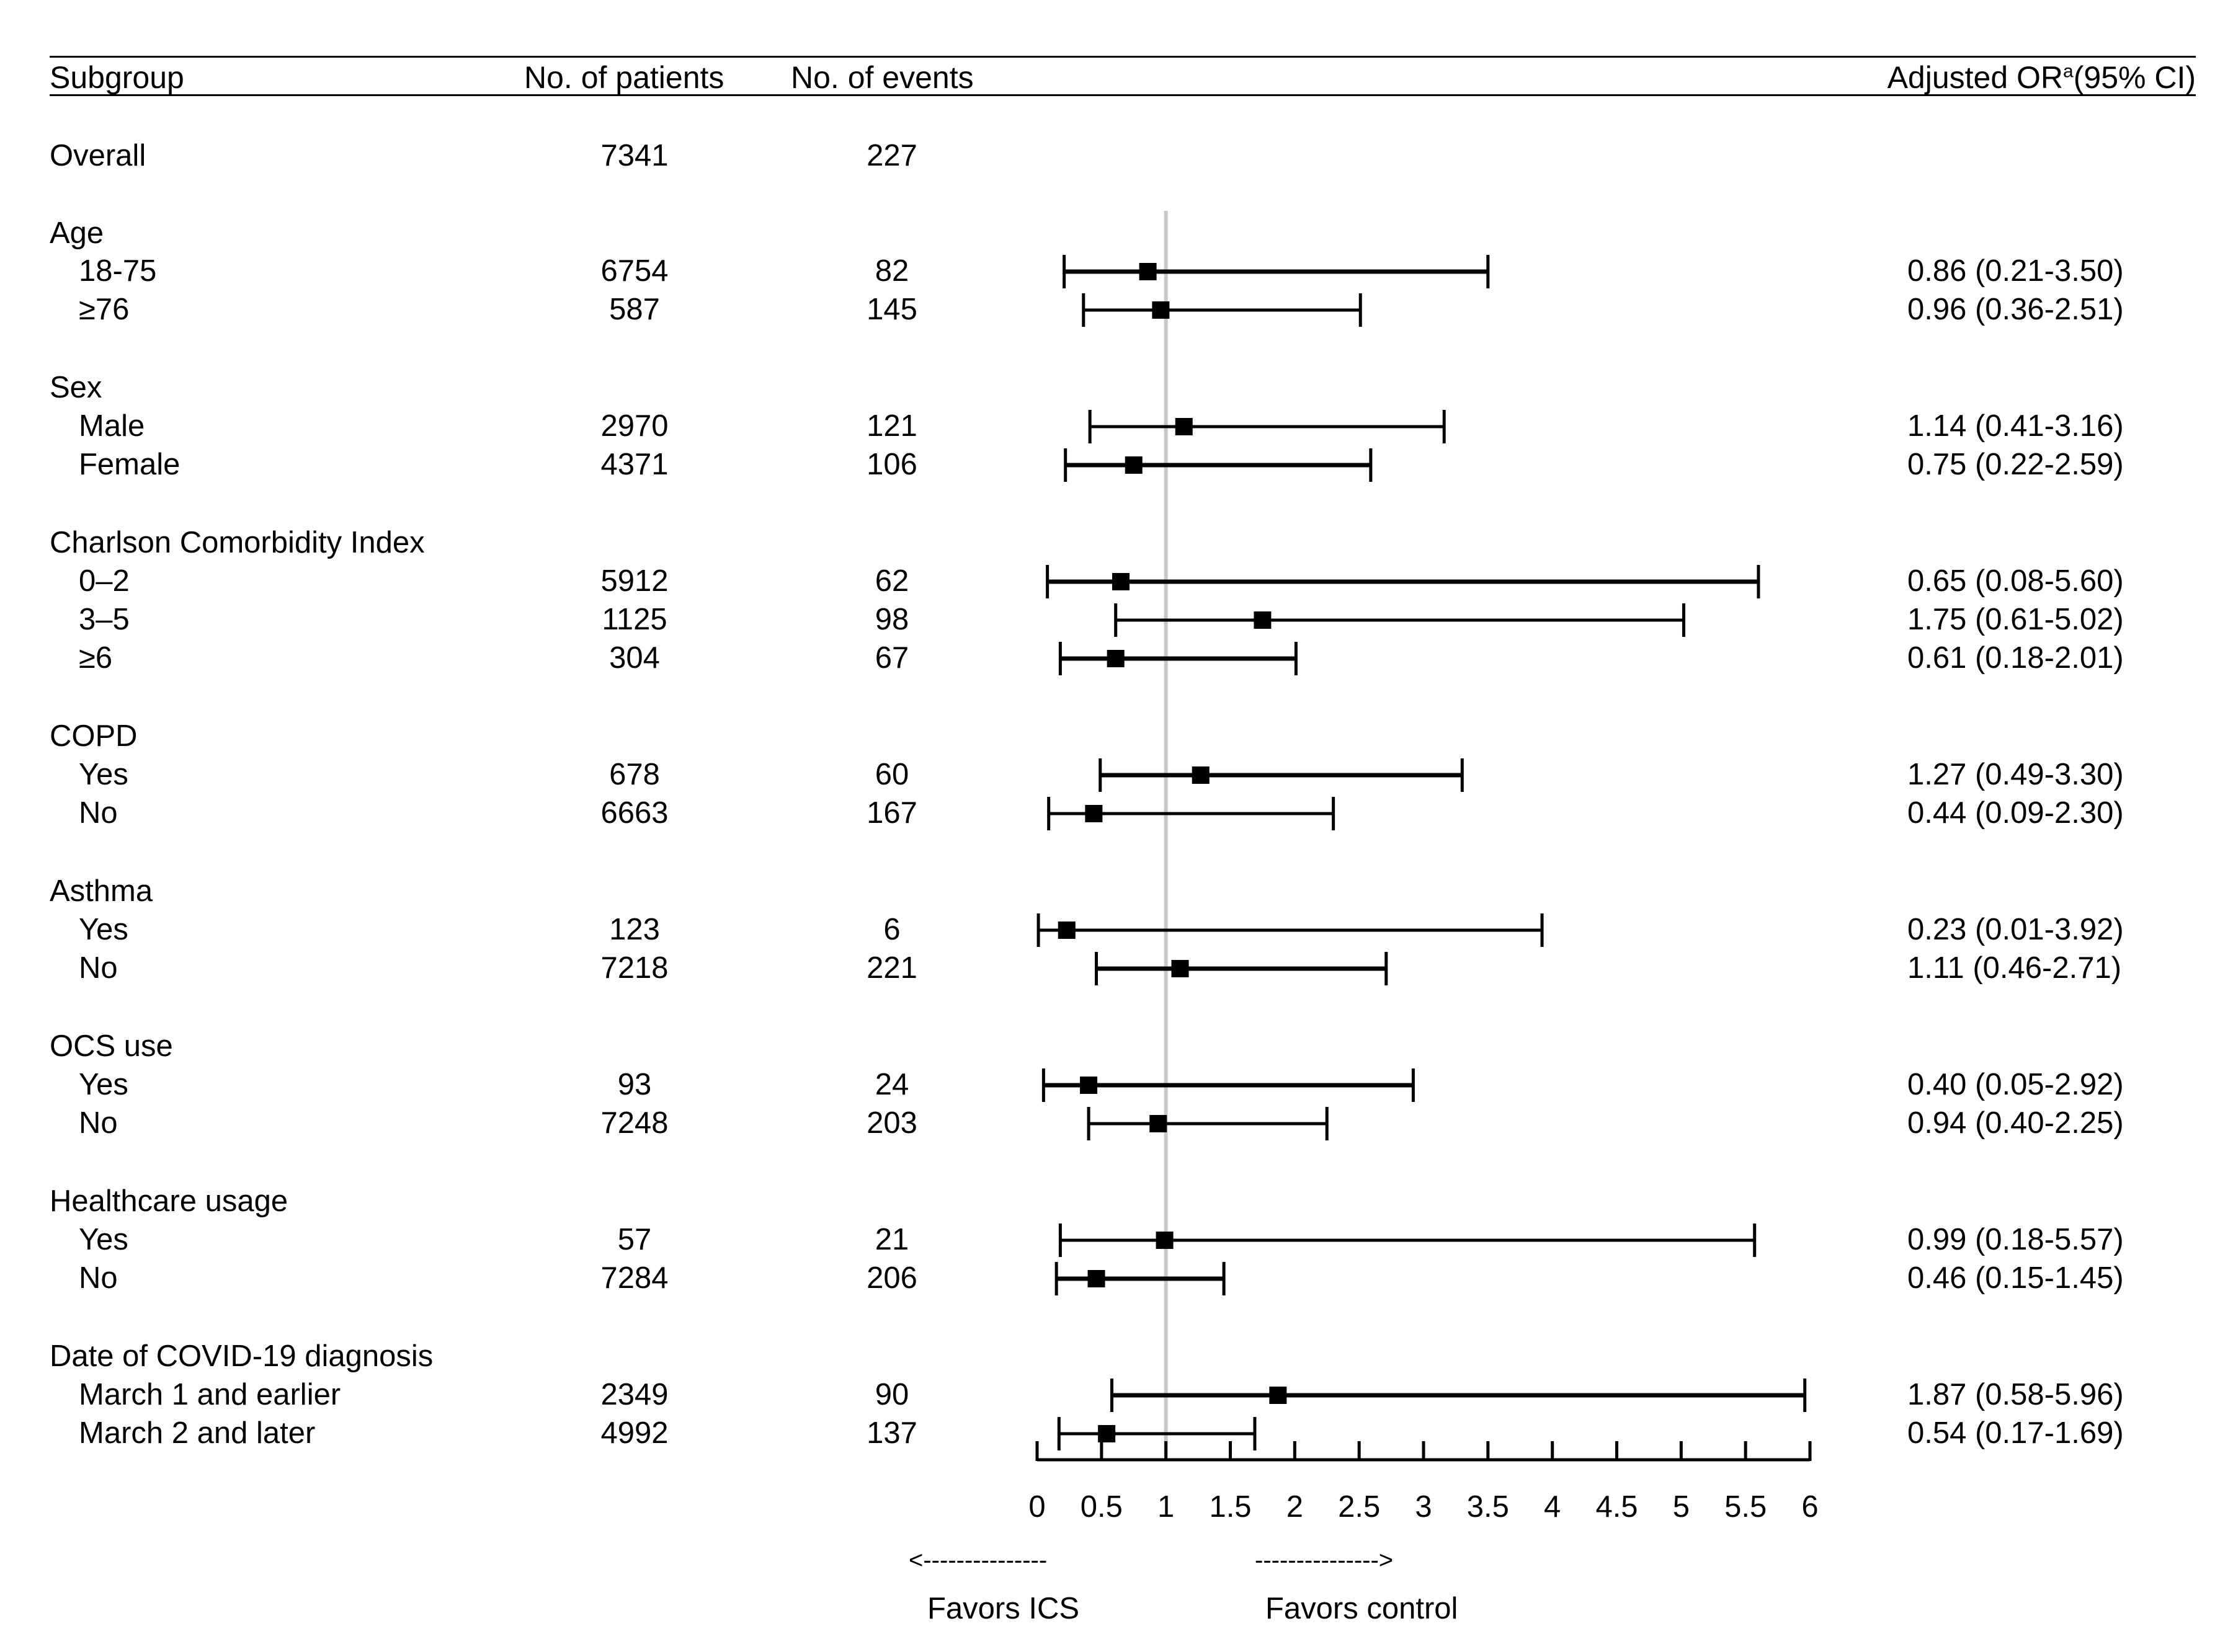  What do you see at coordinates (1102, 1507) in the screenshot?
I see `x-tick-label: 0.5` at bounding box center [1102, 1507].